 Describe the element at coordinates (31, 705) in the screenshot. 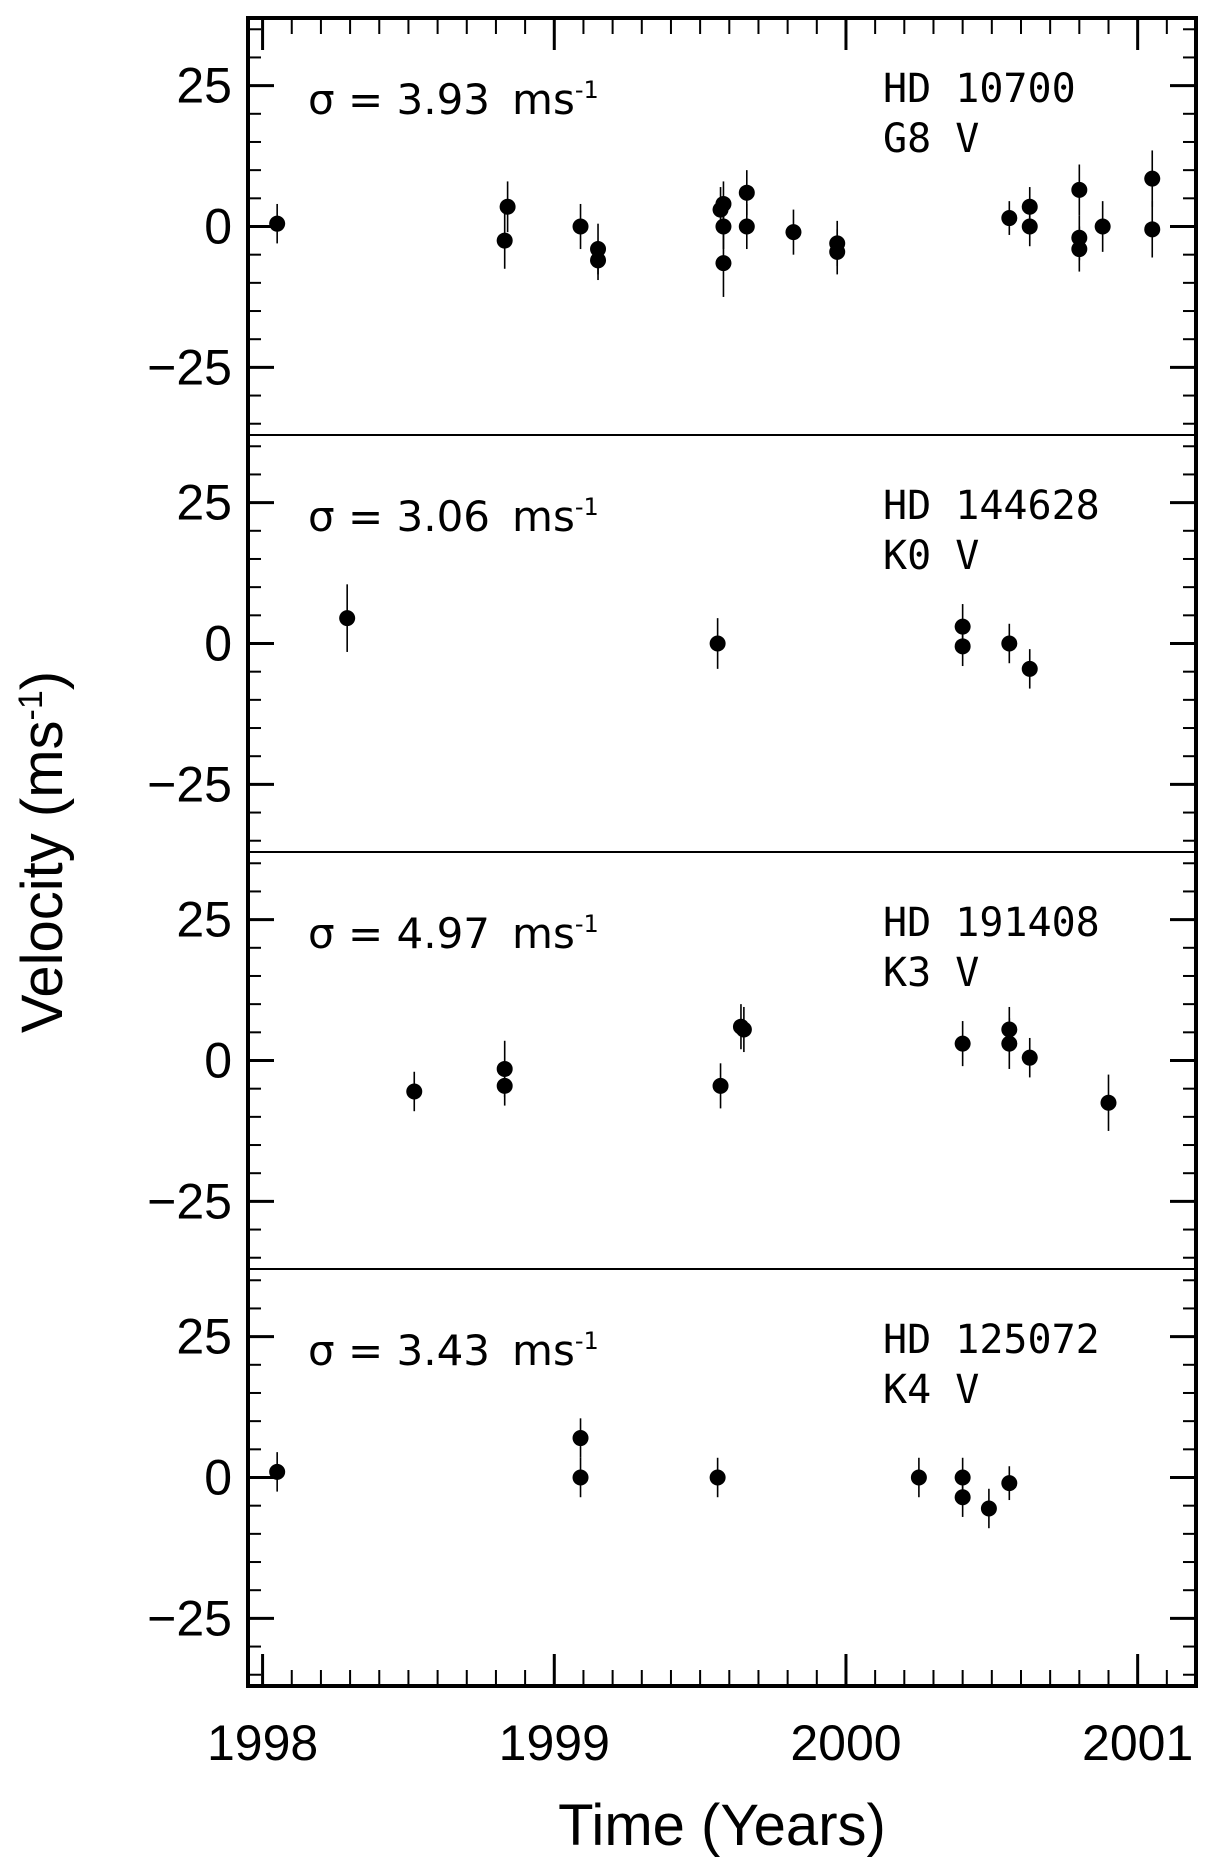

I see `y-axis-title-sup: -1` at that location.